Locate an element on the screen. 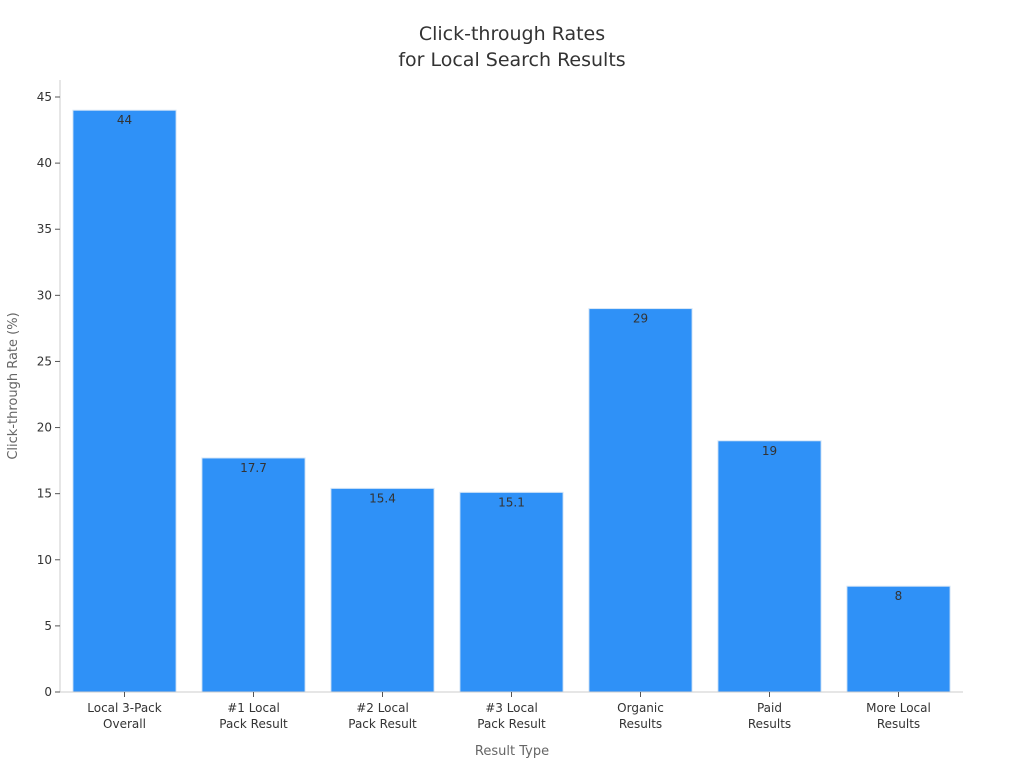 Image resolution: width=1024 pixels, height=772 pixels. y-tick-label-3: 15 is located at coordinates (44, 494).